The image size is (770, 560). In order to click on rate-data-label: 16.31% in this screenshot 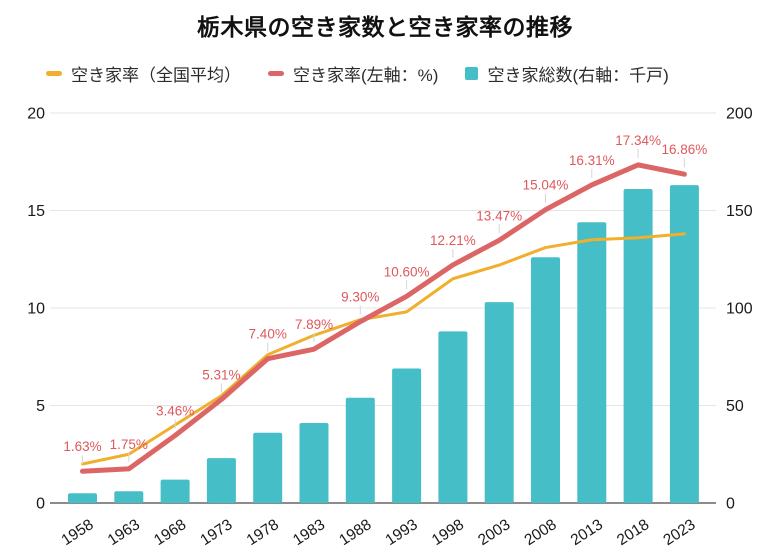, I will do `click(592, 160)`.